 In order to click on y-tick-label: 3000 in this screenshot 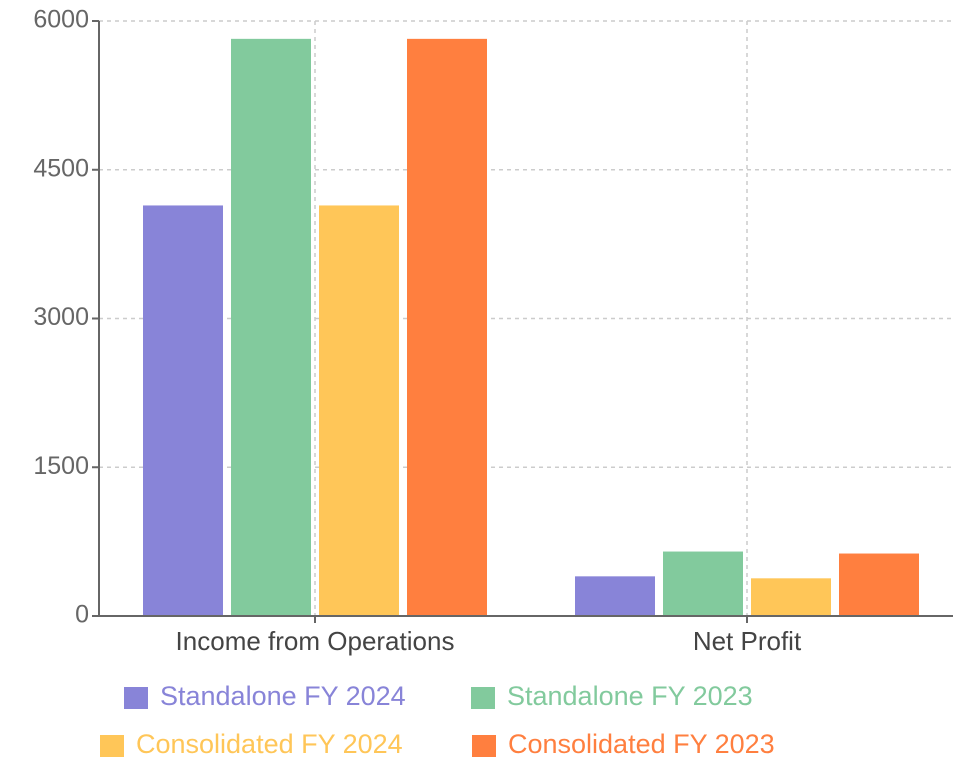, I will do `click(61, 317)`.